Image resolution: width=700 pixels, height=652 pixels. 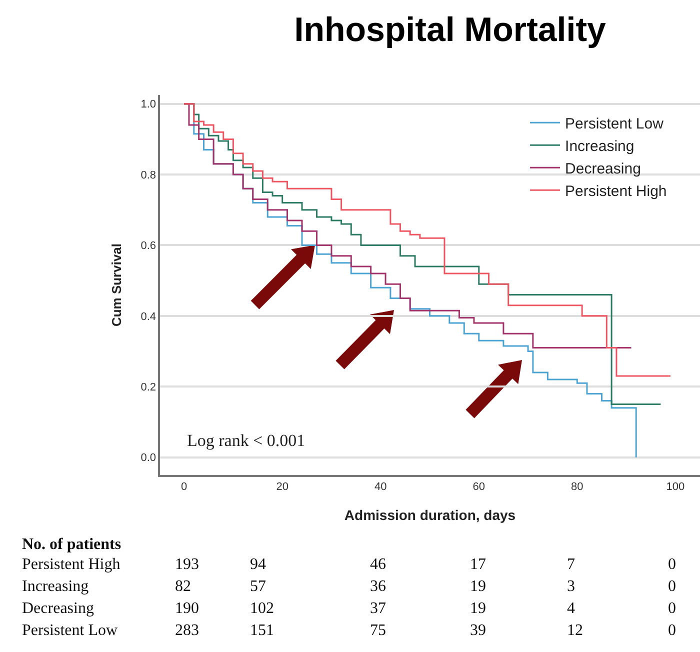 I want to click on text: 190, so click(x=187, y=609).